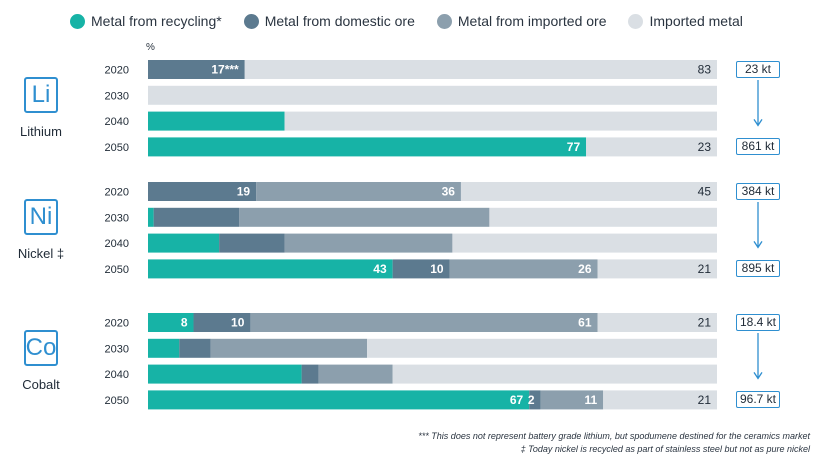 The width and height of the screenshot is (822, 467). What do you see at coordinates (758, 400) in the screenshot?
I see `total-2050-box: 96.7 kt` at bounding box center [758, 400].